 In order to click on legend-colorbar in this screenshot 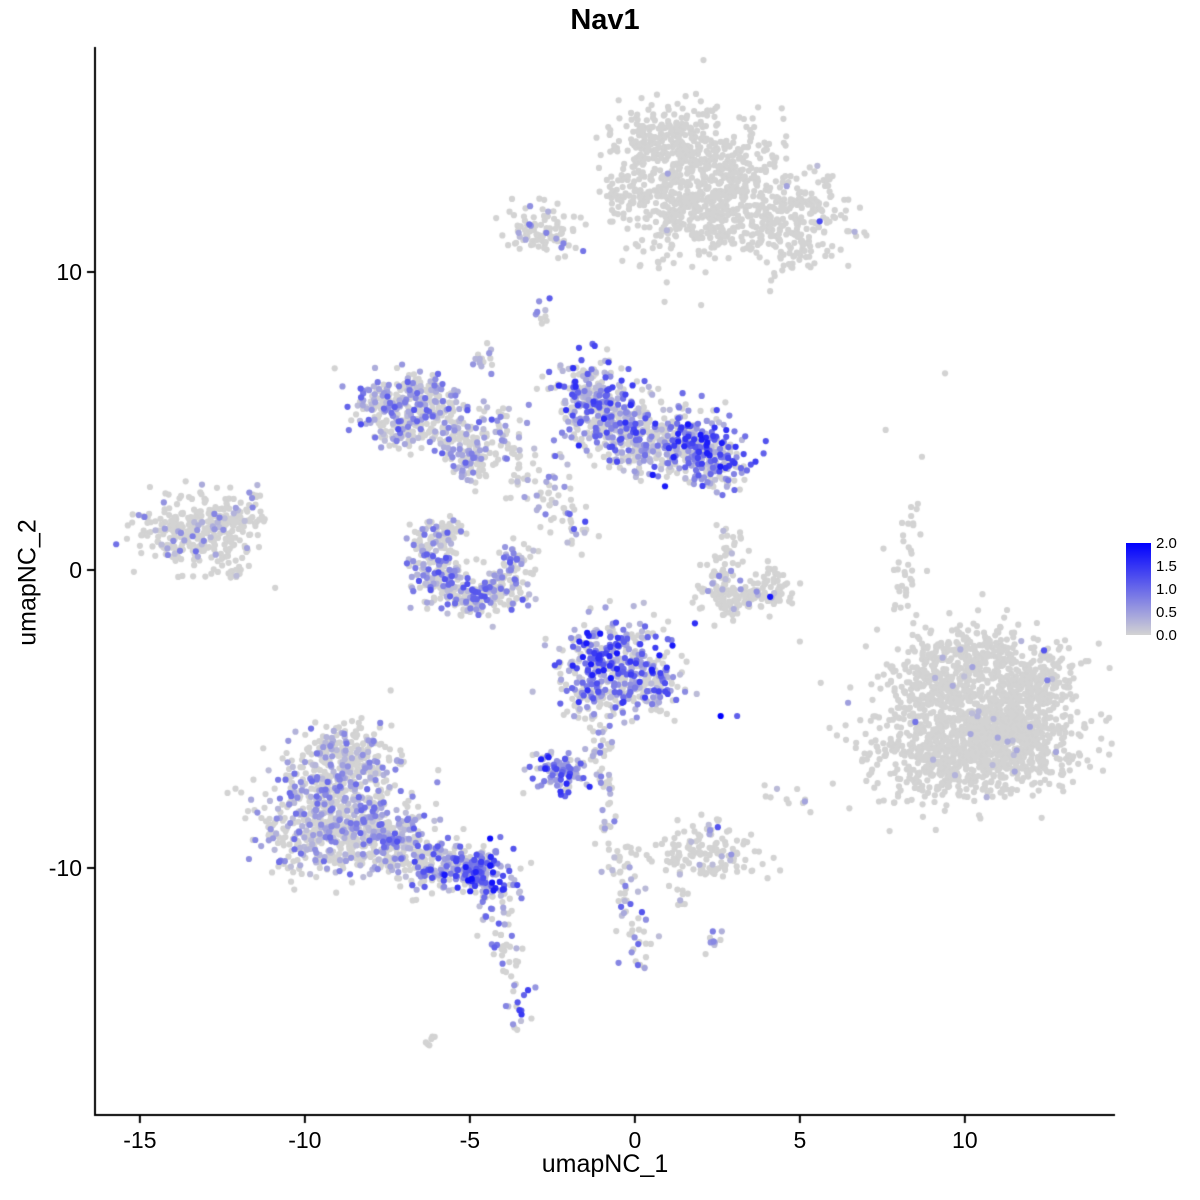, I will do `click(1138, 589)`.